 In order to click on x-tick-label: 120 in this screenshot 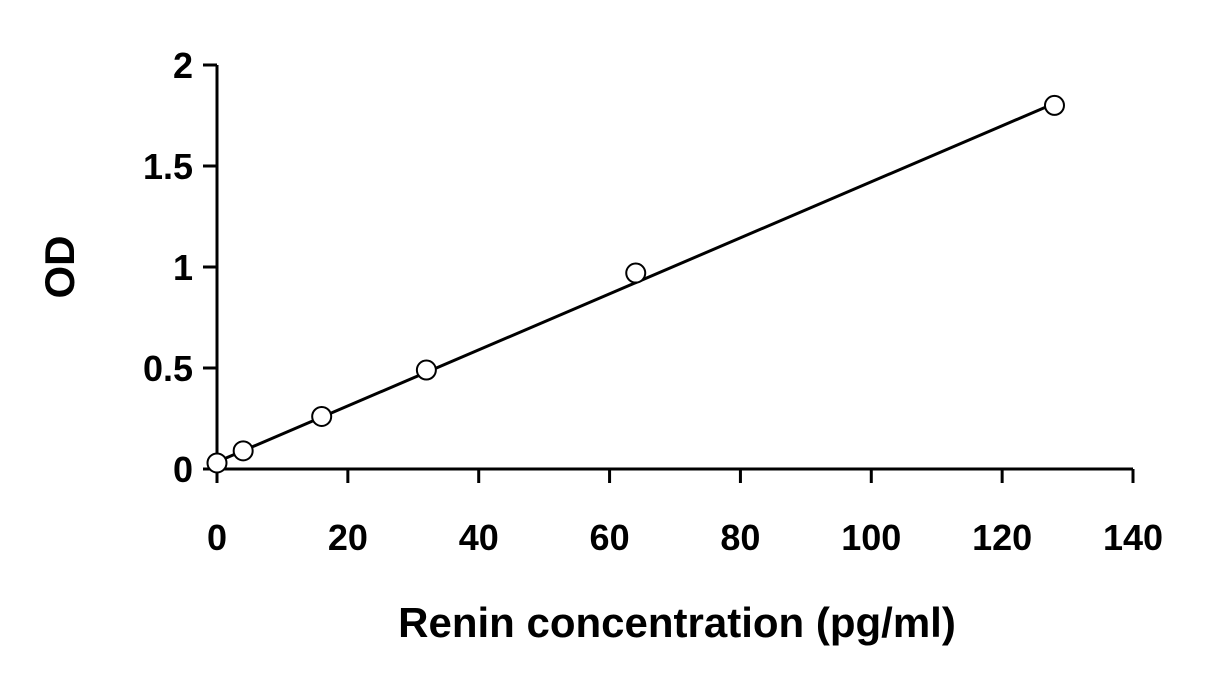, I will do `click(1002, 537)`.